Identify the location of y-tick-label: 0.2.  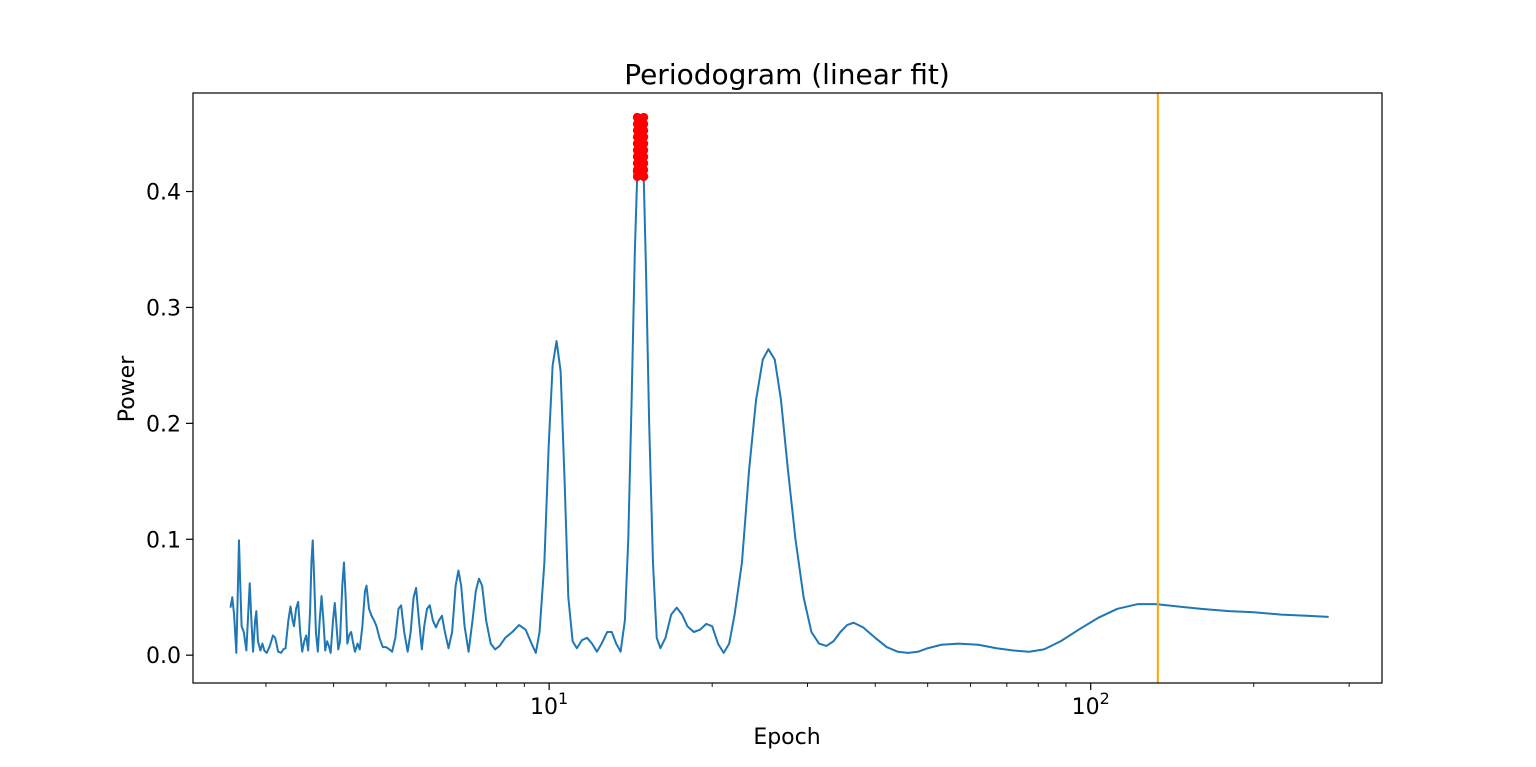
(163, 424).